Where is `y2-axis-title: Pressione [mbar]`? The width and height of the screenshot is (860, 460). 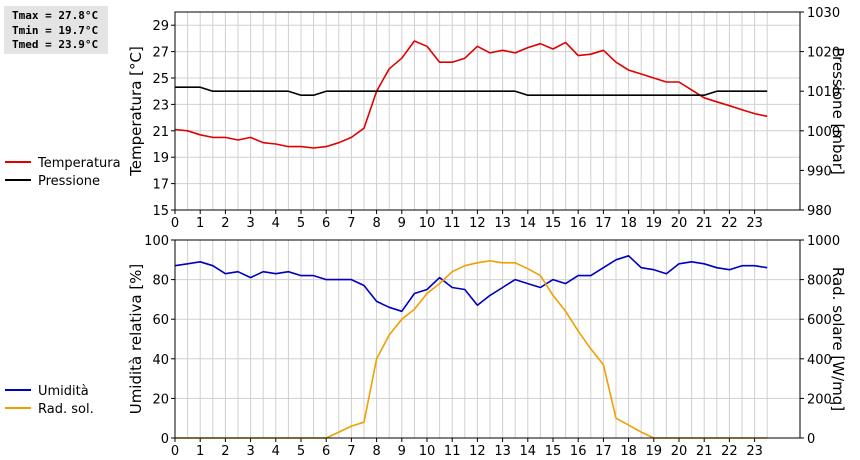
y2-axis-title: Pressione [mbar] is located at coordinates (838, 111).